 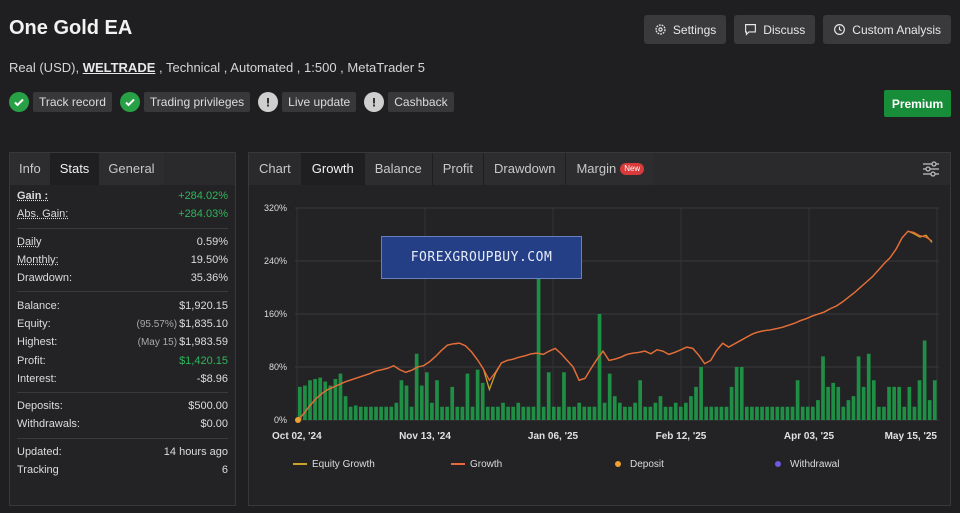 I want to click on settings-button: Settings, so click(x=685, y=29).